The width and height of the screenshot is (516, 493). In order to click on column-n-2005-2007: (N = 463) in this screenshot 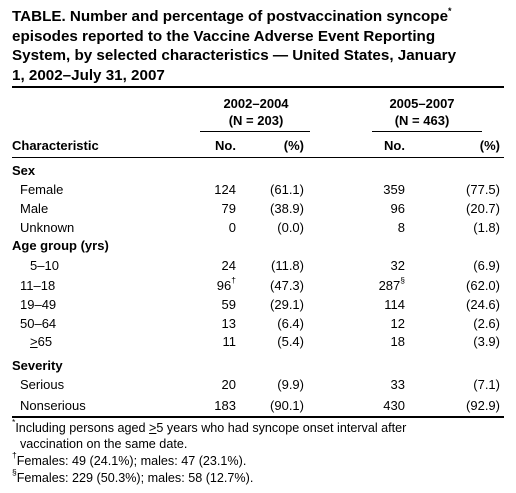, I will do `click(422, 120)`.